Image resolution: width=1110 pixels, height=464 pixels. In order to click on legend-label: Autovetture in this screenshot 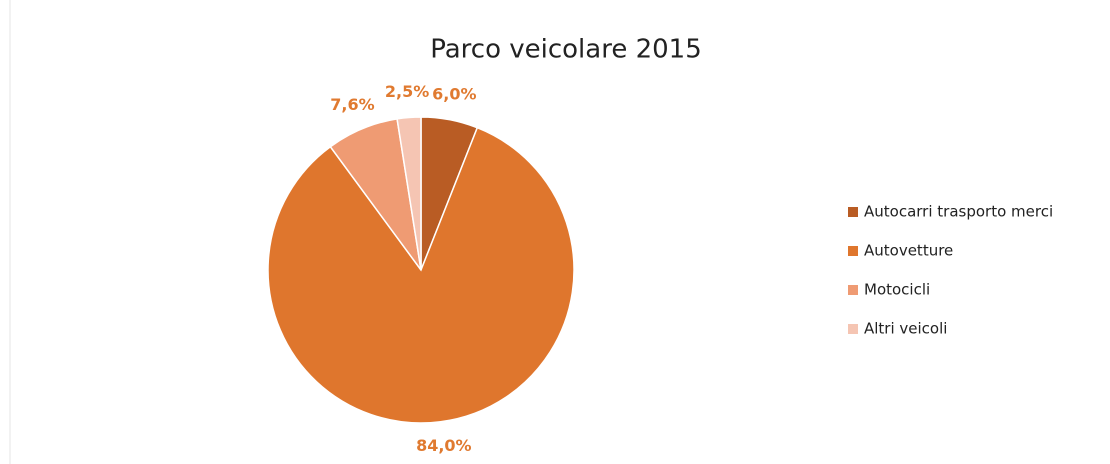, I will do `click(908, 251)`.